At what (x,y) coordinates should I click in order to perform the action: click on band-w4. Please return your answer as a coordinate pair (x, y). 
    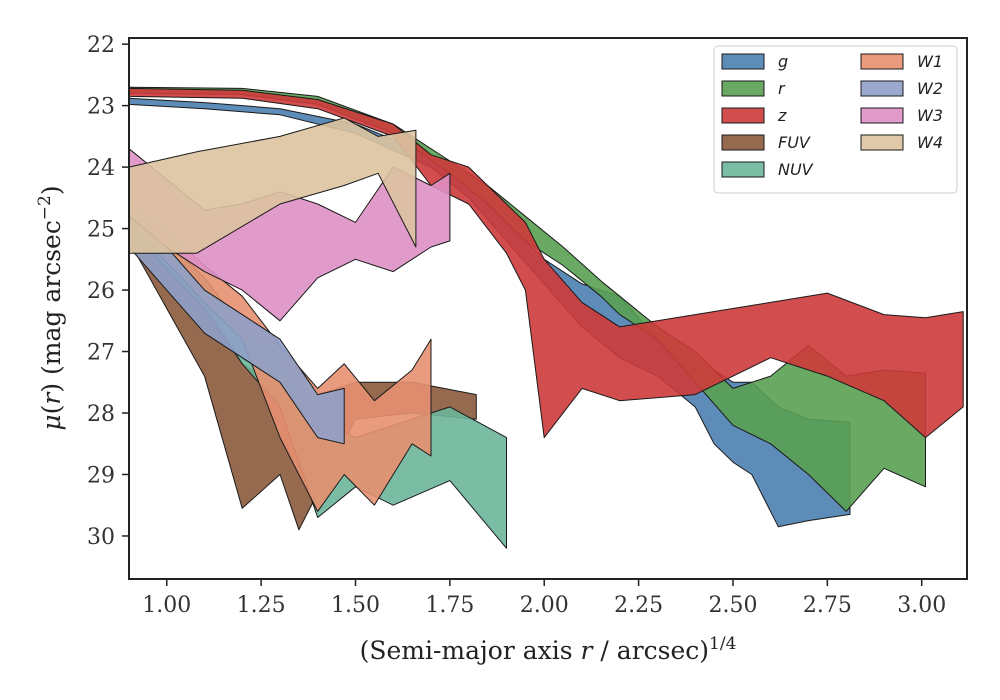
    Looking at the image, I should click on (272, 185).